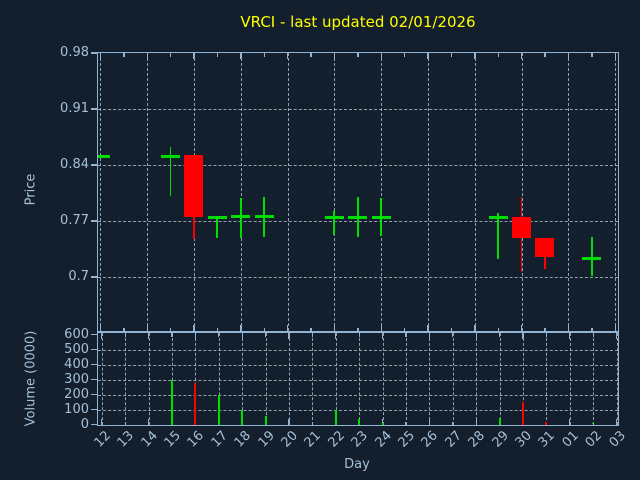  What do you see at coordinates (74, 52) in the screenshot?
I see `price-tick-label: 0.98` at bounding box center [74, 52].